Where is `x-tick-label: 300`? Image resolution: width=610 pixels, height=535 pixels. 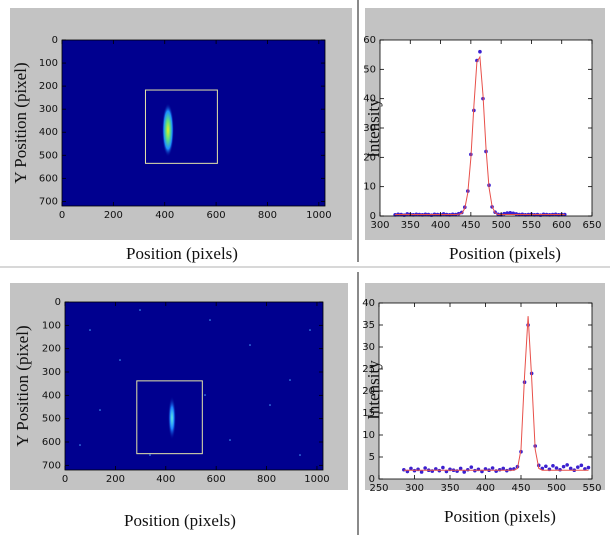
x-tick-label: 300 is located at coordinates (414, 488).